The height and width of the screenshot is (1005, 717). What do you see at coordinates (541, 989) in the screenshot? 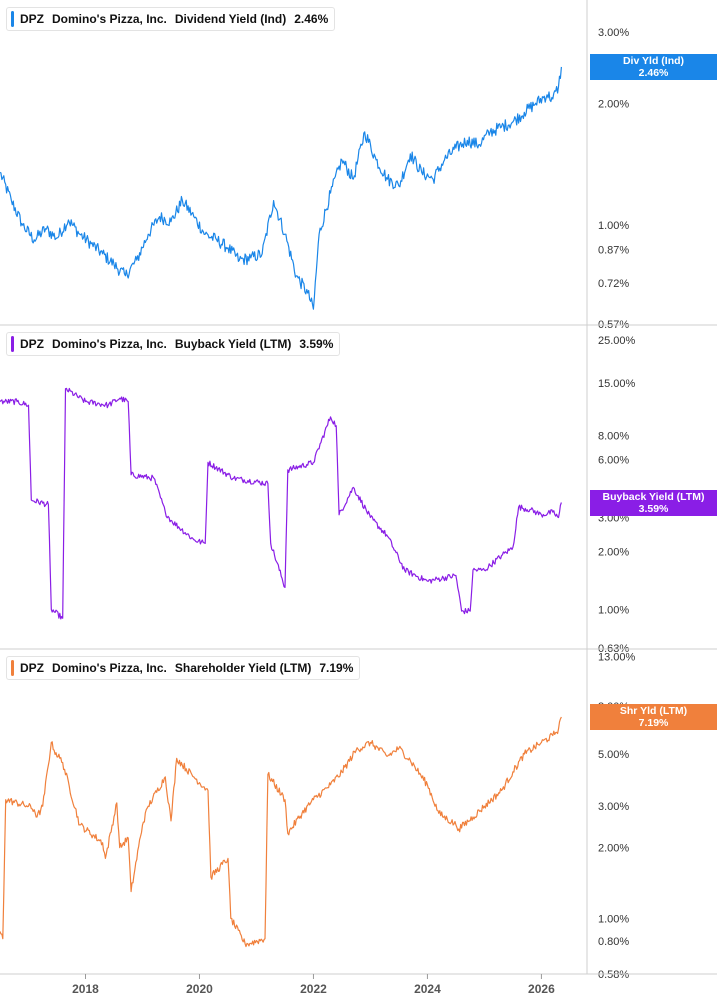
I see `x-tick-label: 2026` at bounding box center [541, 989].